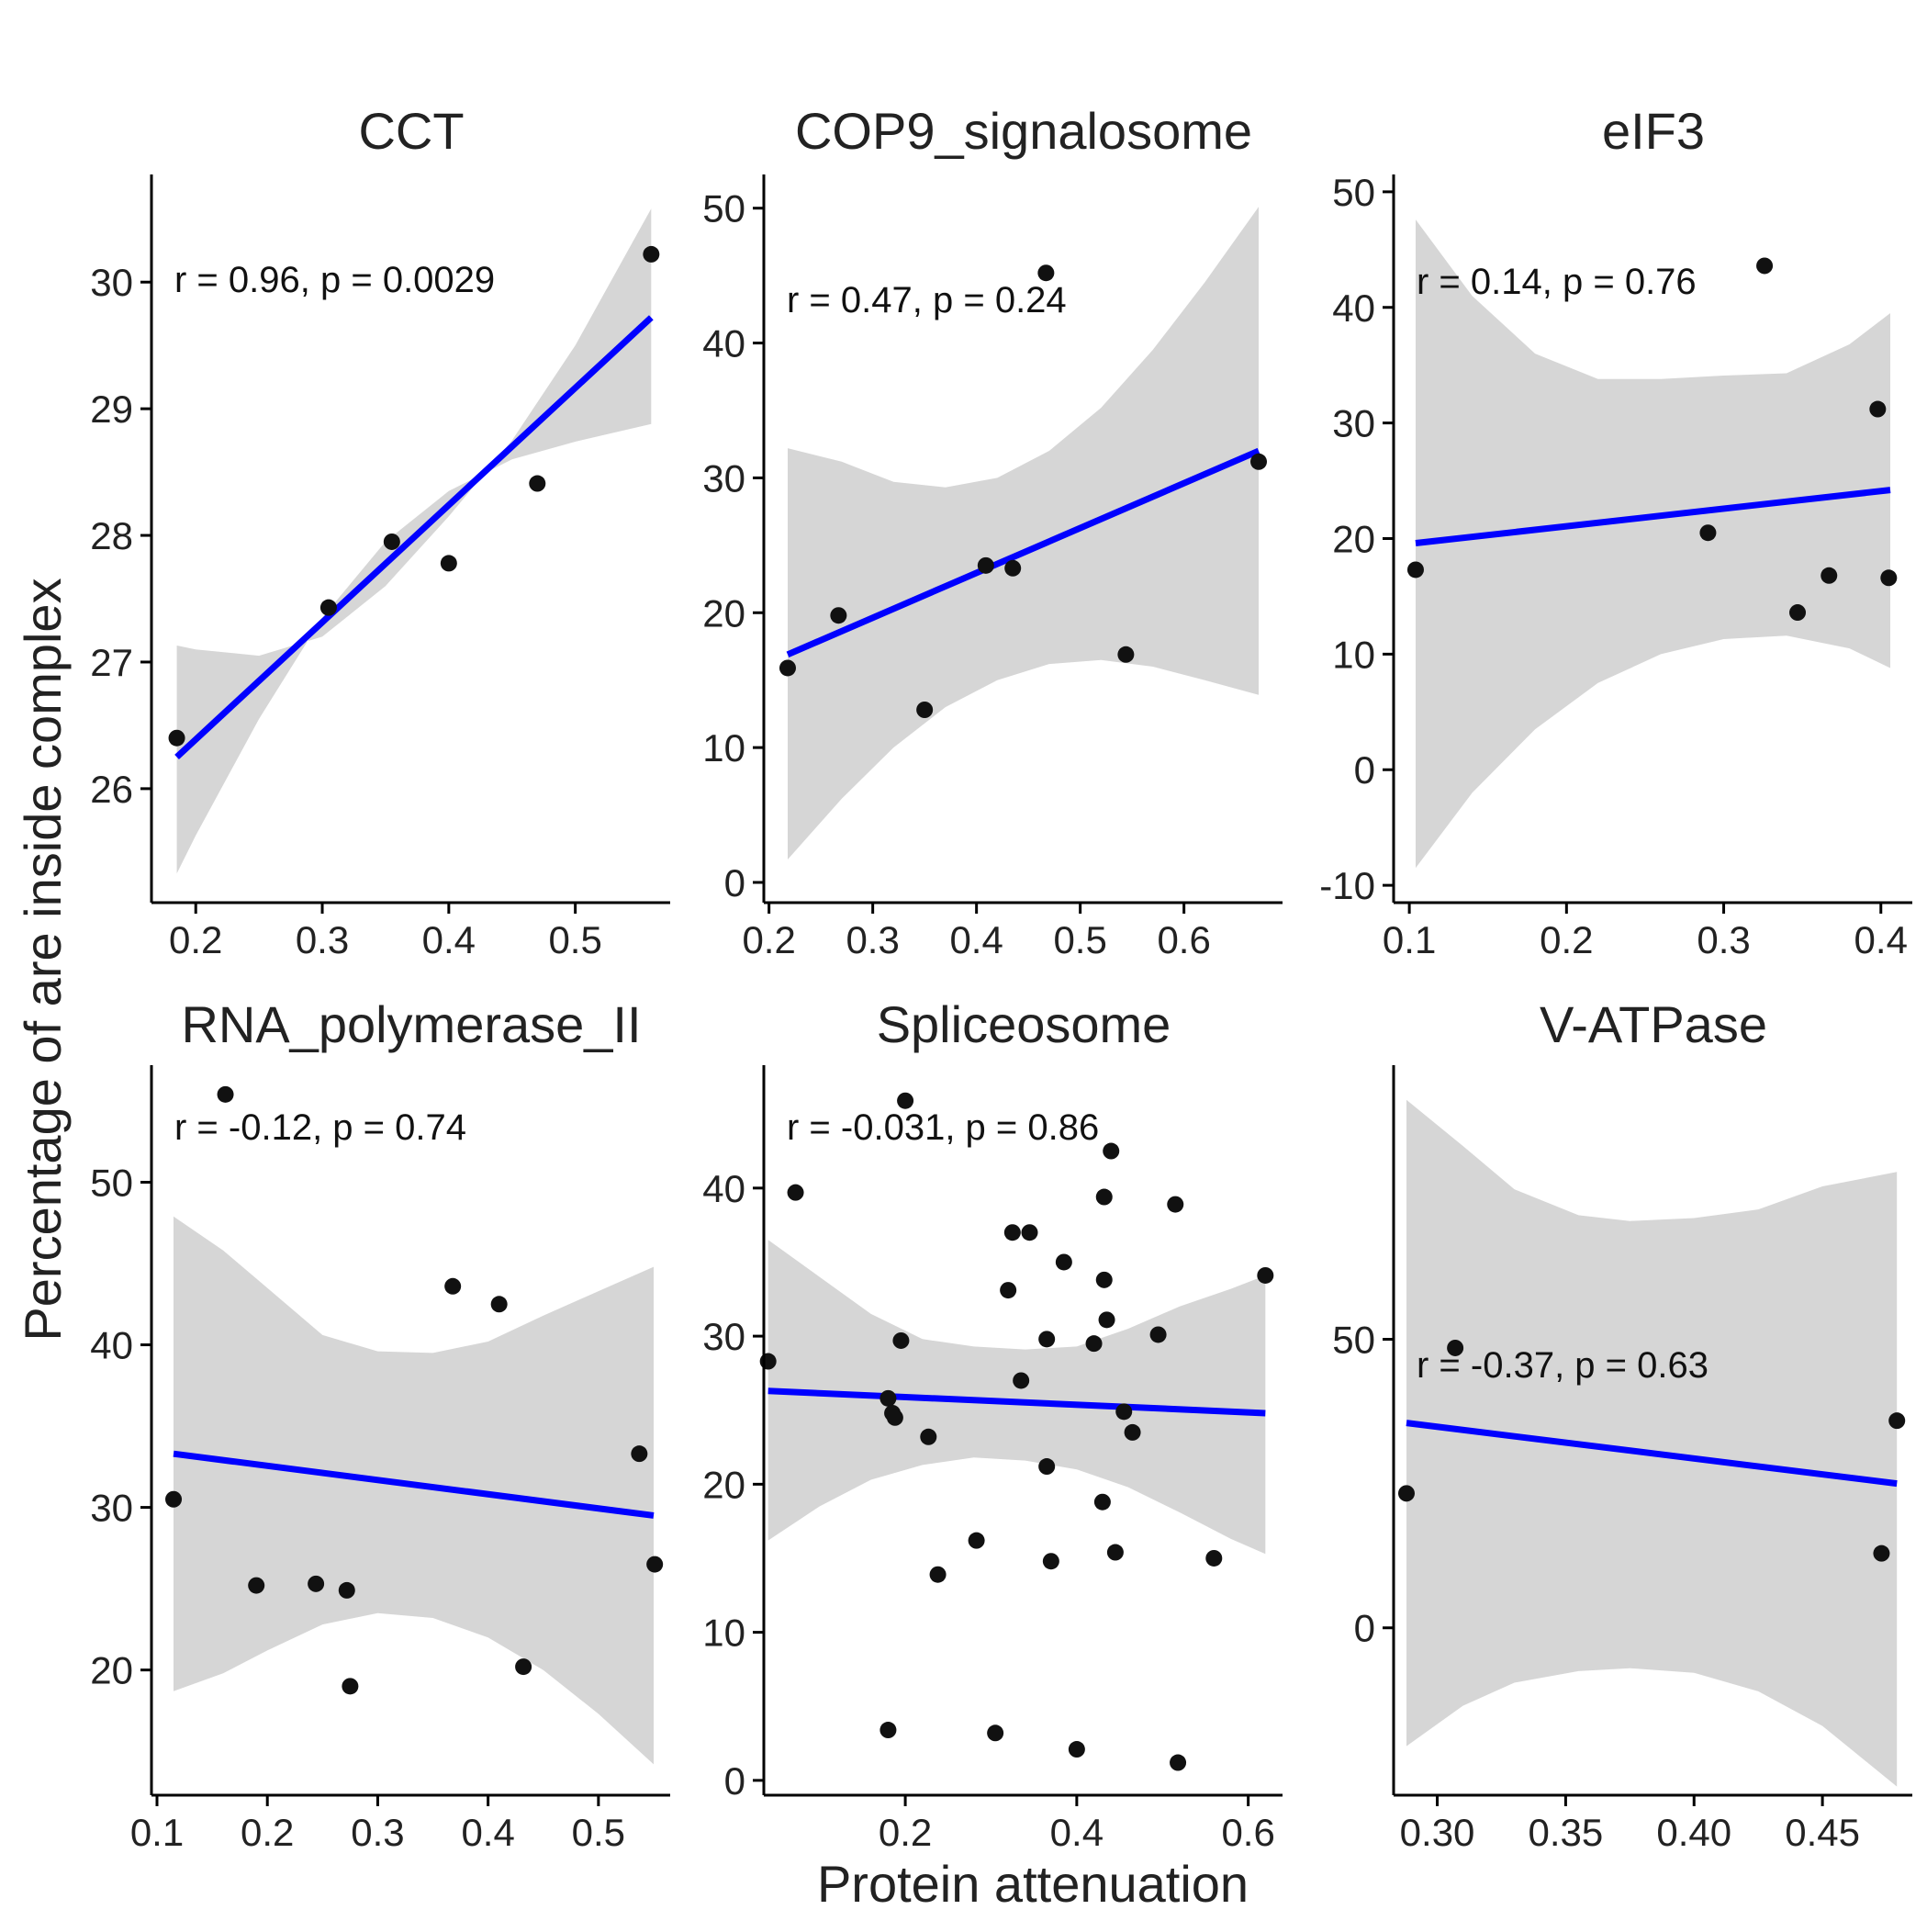  Describe the element at coordinates (157, 1832) in the screenshot. I see `x-tick-label: 0.1` at that location.